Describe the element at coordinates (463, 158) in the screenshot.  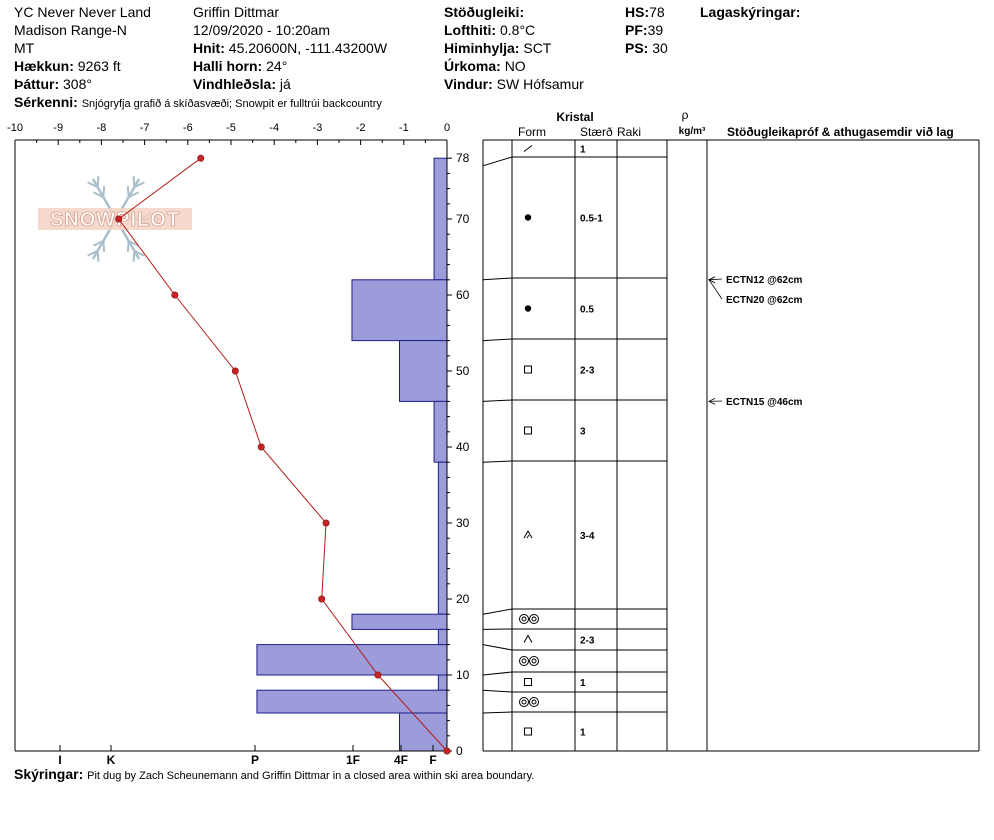
I see `height-tick-label: 78` at that location.